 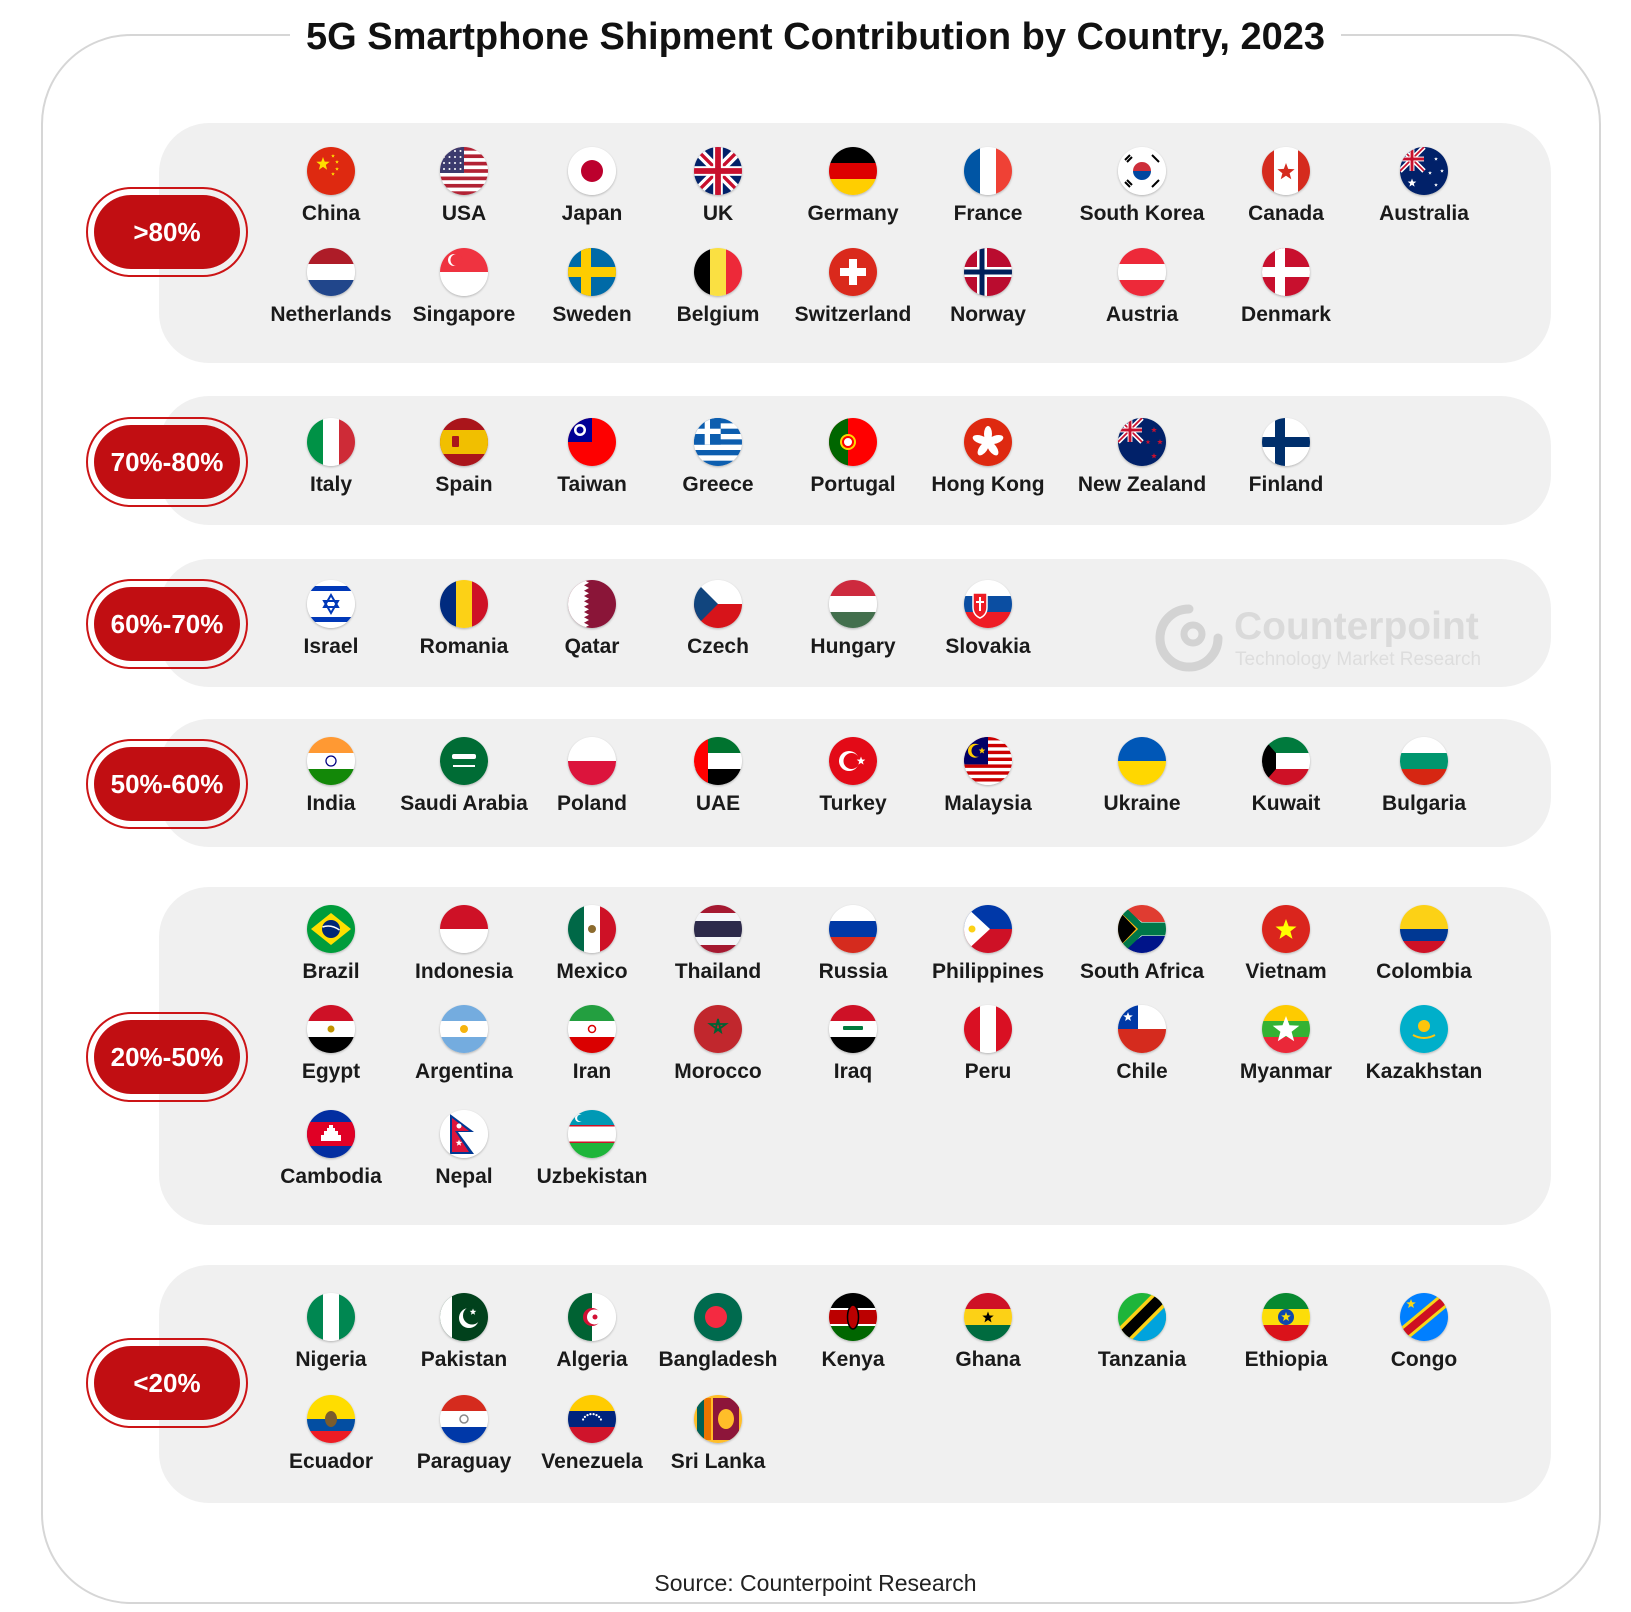 What do you see at coordinates (718, 186) in the screenshot?
I see `country-item: UK` at bounding box center [718, 186].